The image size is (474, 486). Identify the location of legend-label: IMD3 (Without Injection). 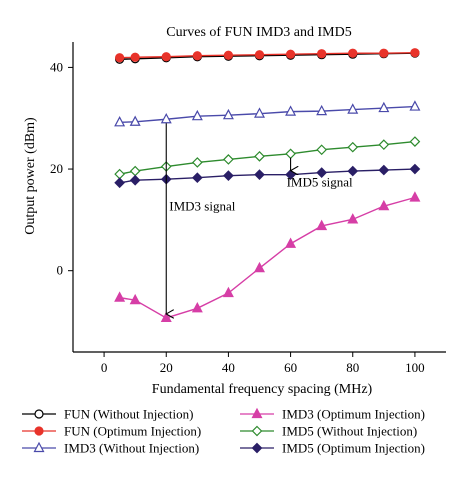
(131, 448).